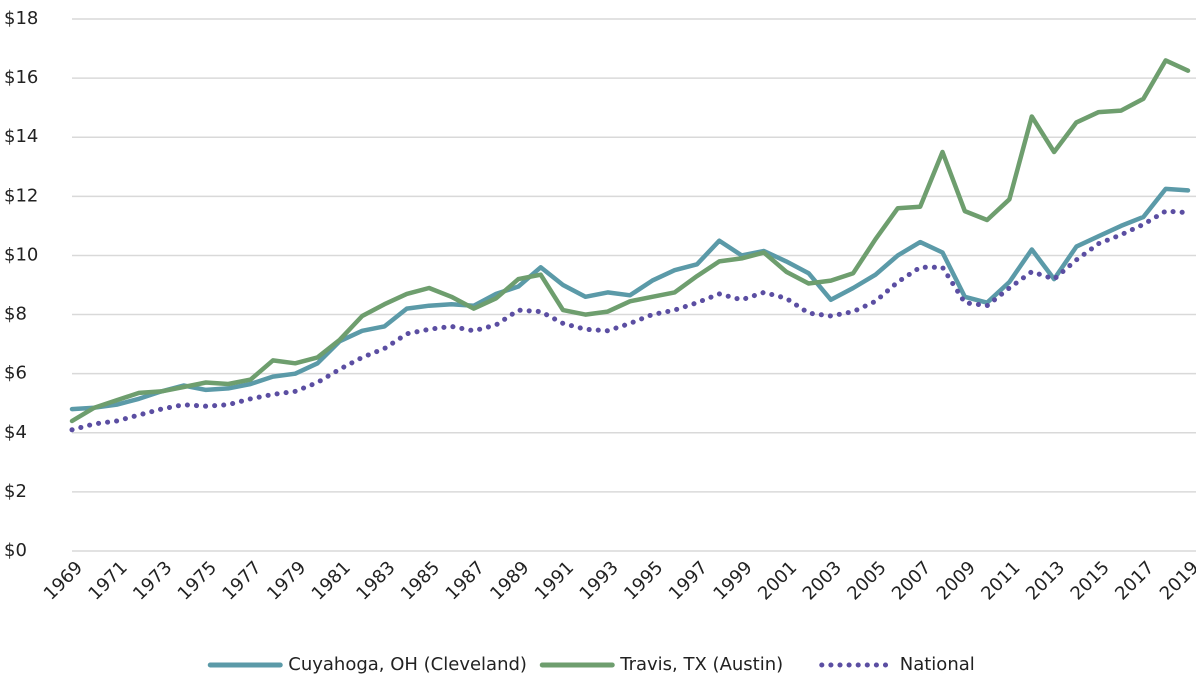  I want to click on x-tick-label: 1973, so click(152, 580).